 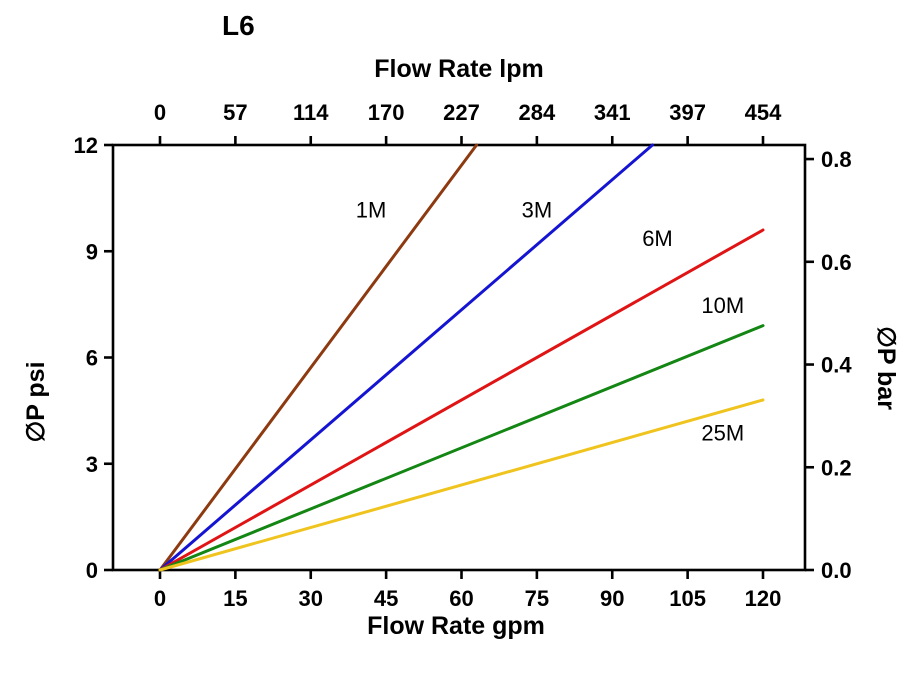 I want to click on y-tick-label: 12, so click(x=86, y=145).